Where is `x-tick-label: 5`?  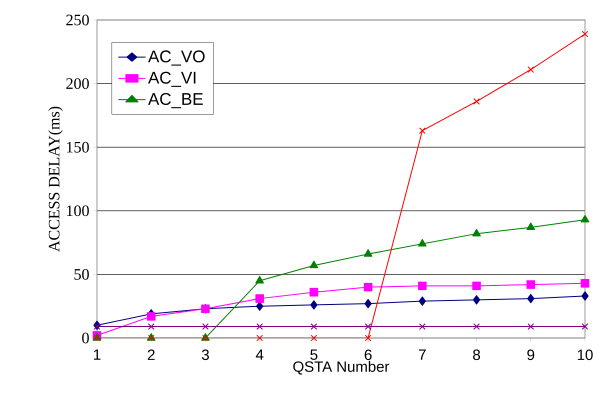 x-tick-label: 5 is located at coordinates (314, 354).